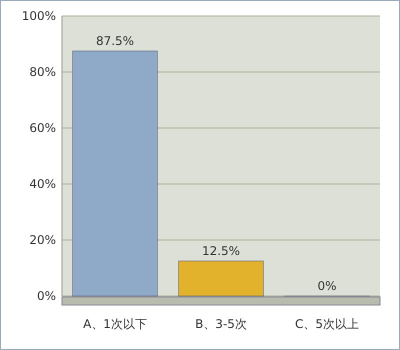 This screenshot has width=400, height=350. What do you see at coordinates (221, 324) in the screenshot?
I see `x-tick-label: B、3-5次` at bounding box center [221, 324].